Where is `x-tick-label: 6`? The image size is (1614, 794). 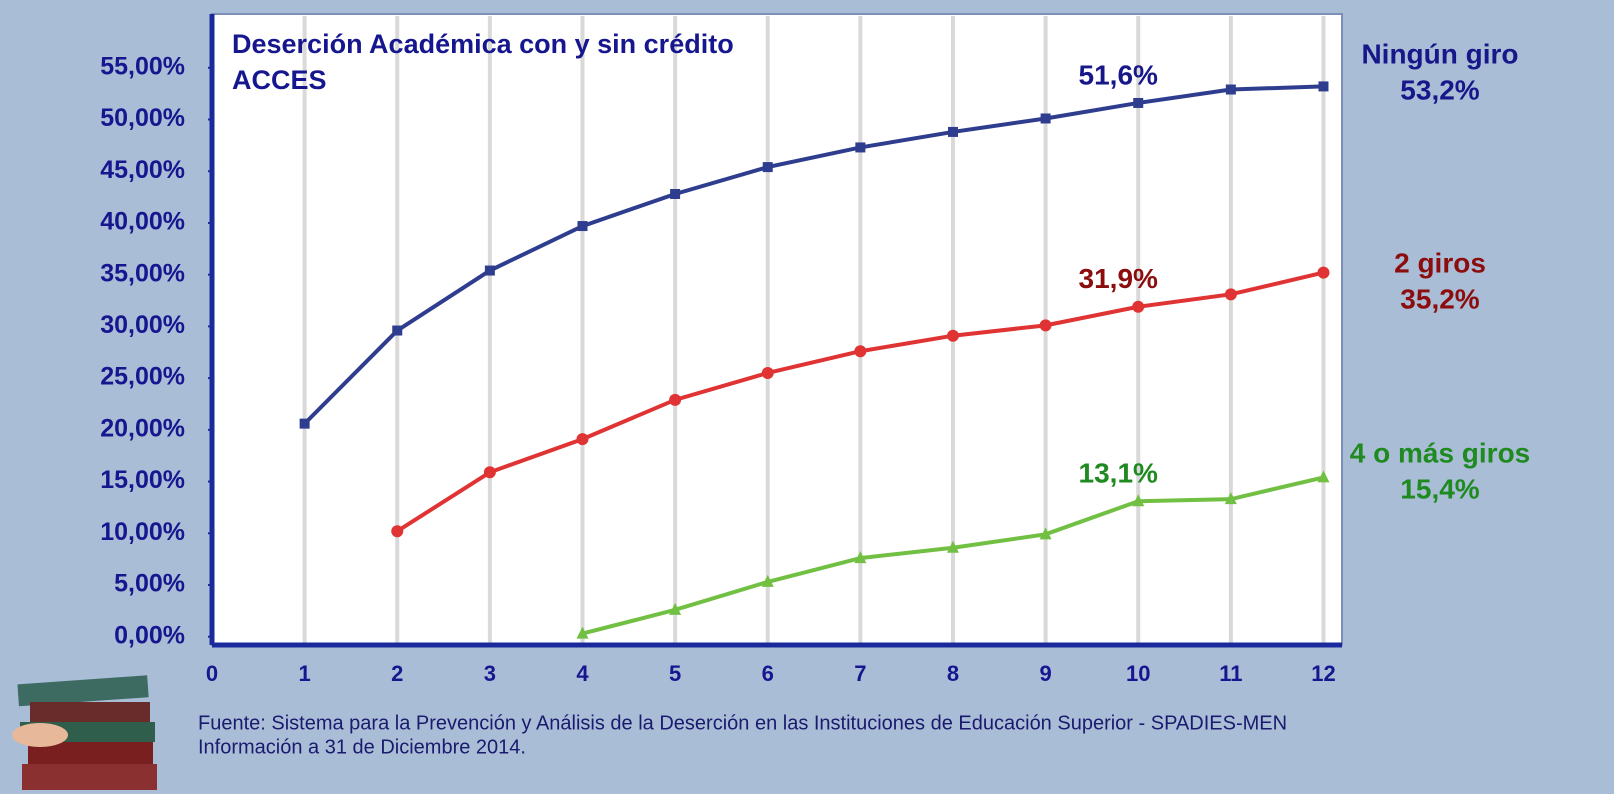
x-tick-label: 6 is located at coordinates (768, 673).